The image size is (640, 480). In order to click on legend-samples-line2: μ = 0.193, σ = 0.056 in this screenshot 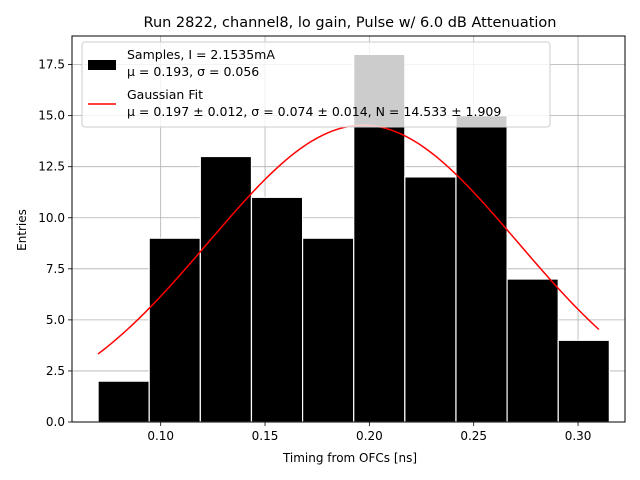, I will do `click(193, 71)`.